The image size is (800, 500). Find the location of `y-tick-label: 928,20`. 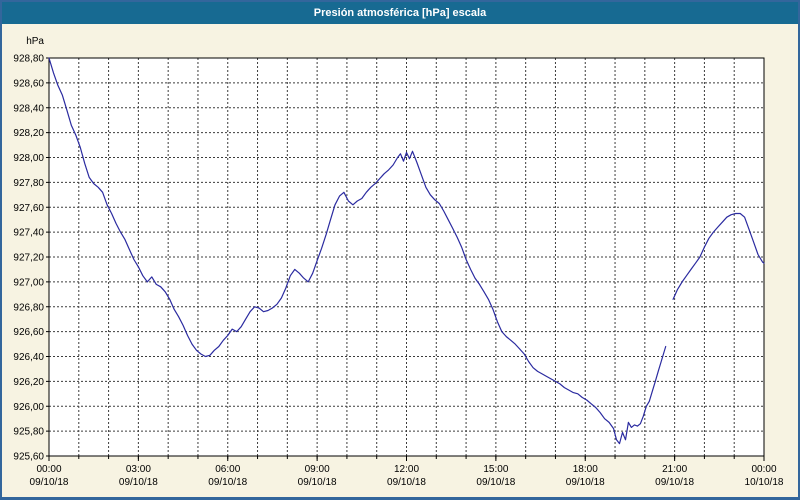

y-tick-label: 928,20 is located at coordinates (28, 133).